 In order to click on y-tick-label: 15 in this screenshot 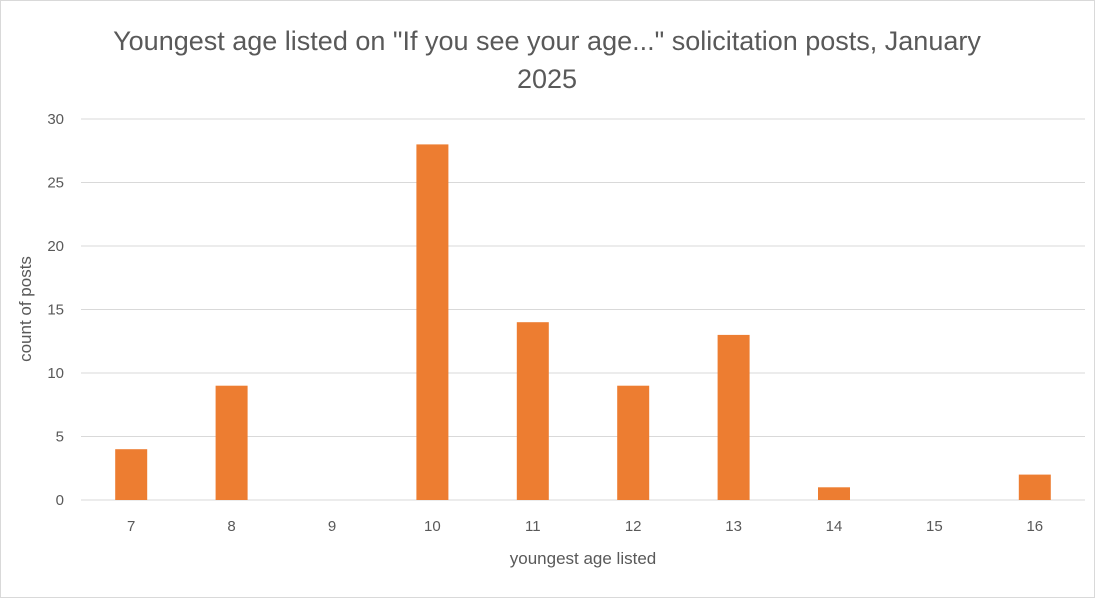, I will do `click(55, 310)`.